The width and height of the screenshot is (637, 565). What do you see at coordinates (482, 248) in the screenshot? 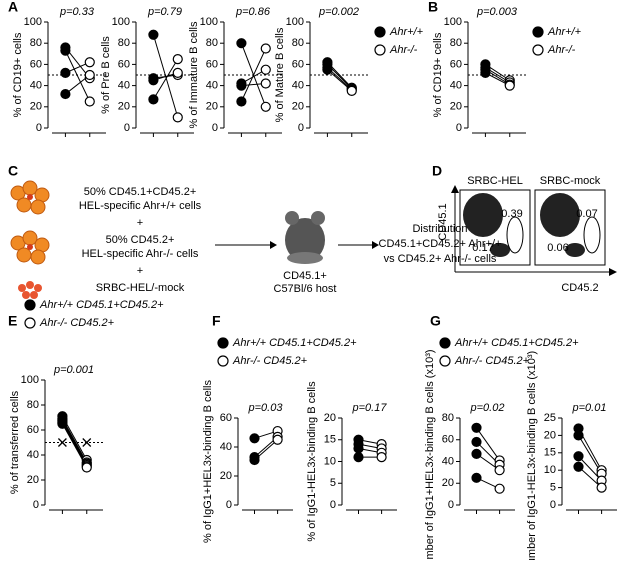
I see `gate-value: 0.17` at bounding box center [482, 248].